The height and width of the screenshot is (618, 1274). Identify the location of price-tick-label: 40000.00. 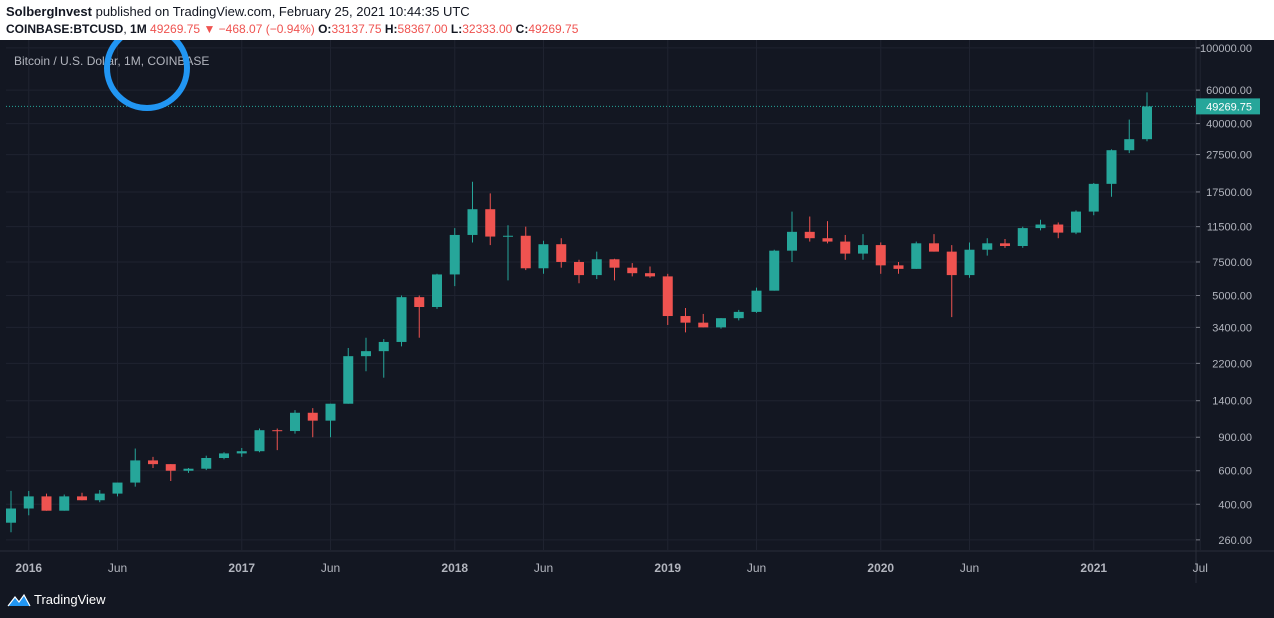
(1229, 125).